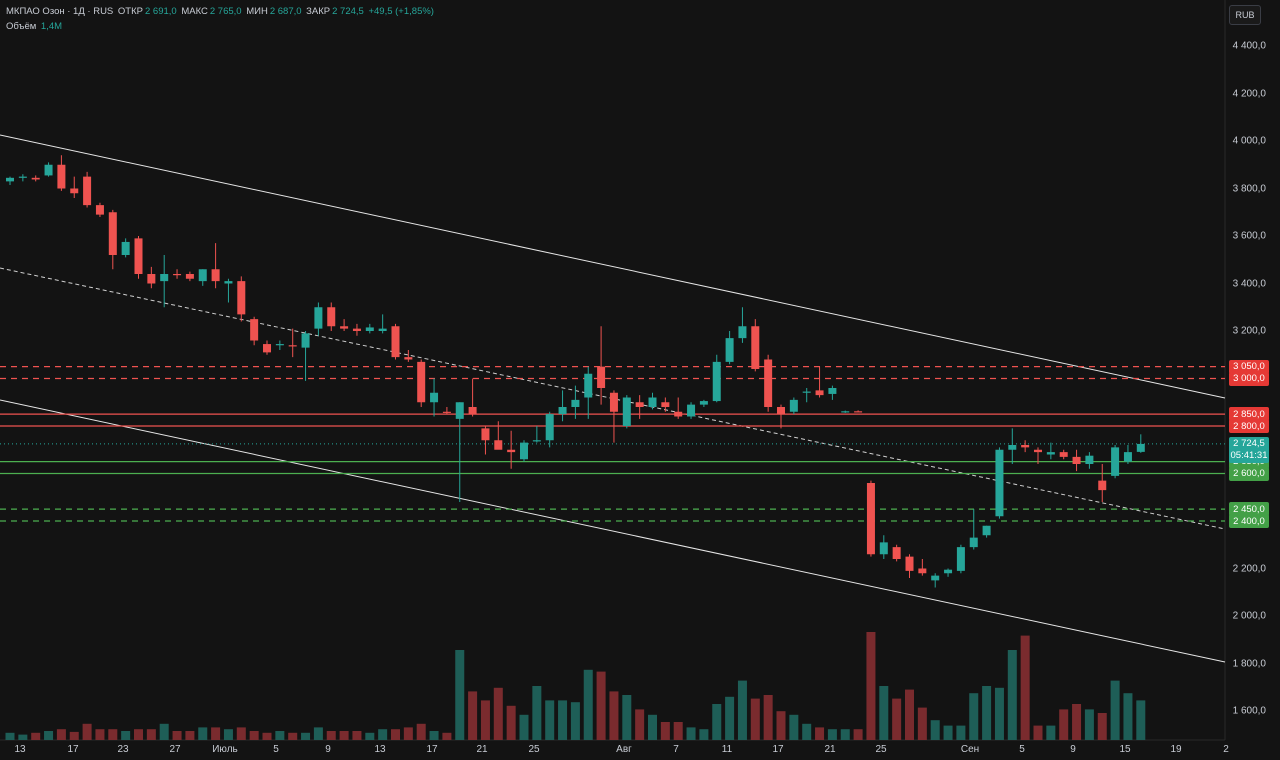 Image resolution: width=1280 pixels, height=760 pixels. I want to click on high-value: 2 765,0, so click(225, 11).